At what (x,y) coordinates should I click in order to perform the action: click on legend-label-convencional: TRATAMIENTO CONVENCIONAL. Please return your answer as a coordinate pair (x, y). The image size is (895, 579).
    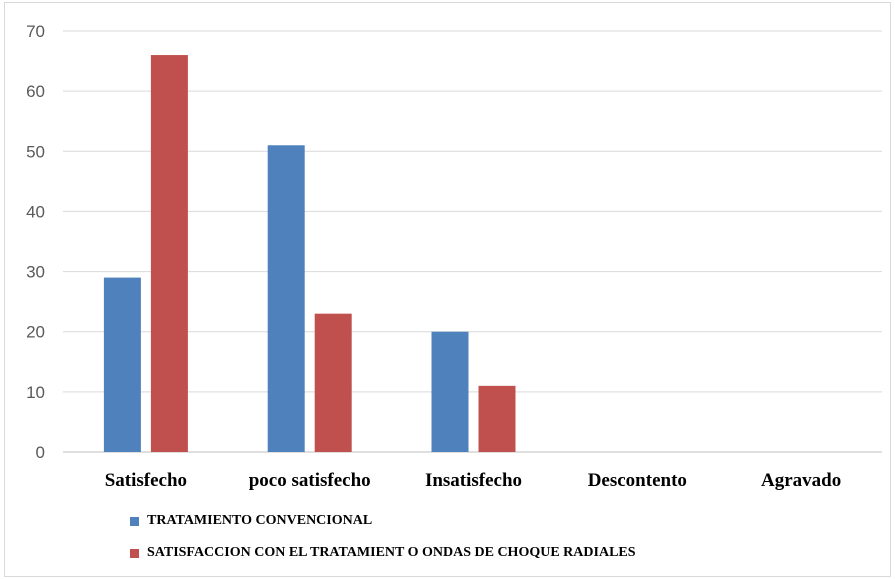
    Looking at the image, I should click on (260, 520).